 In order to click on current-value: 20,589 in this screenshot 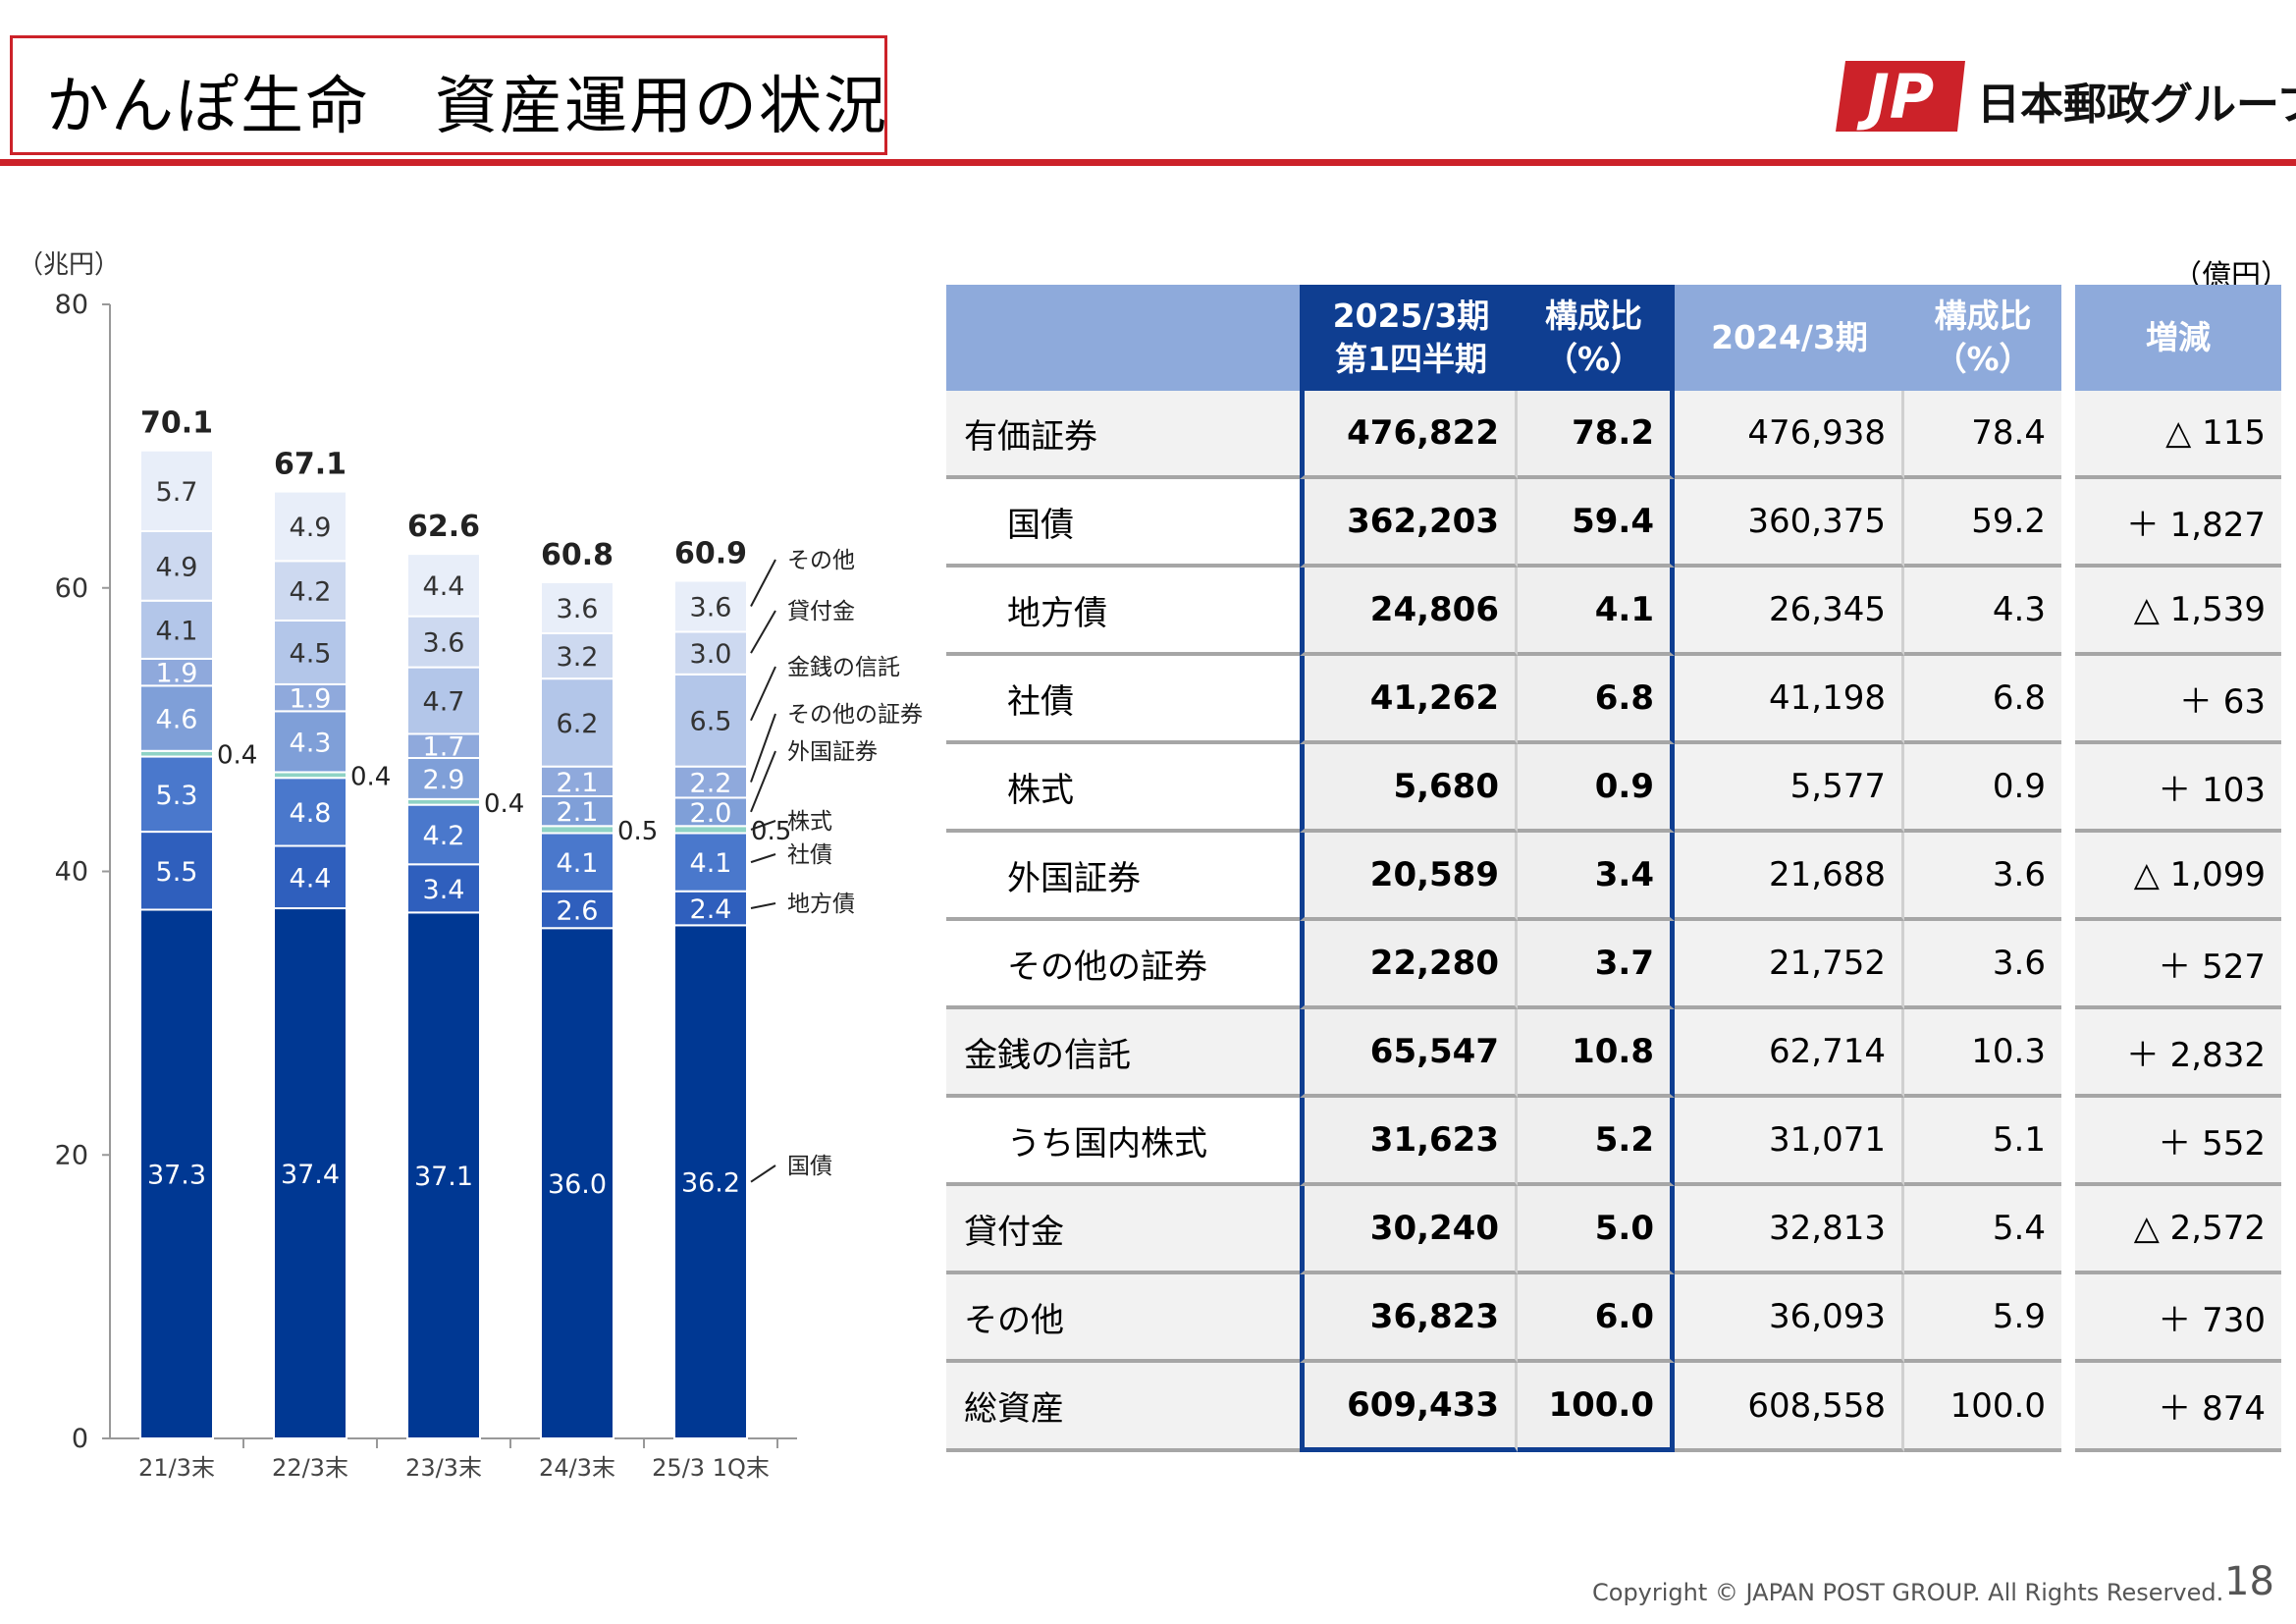, I will do `click(1409, 877)`.